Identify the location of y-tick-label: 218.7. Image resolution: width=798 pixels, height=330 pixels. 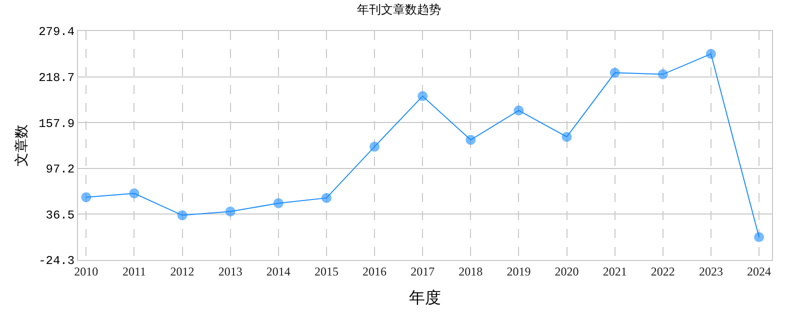
(56, 77).